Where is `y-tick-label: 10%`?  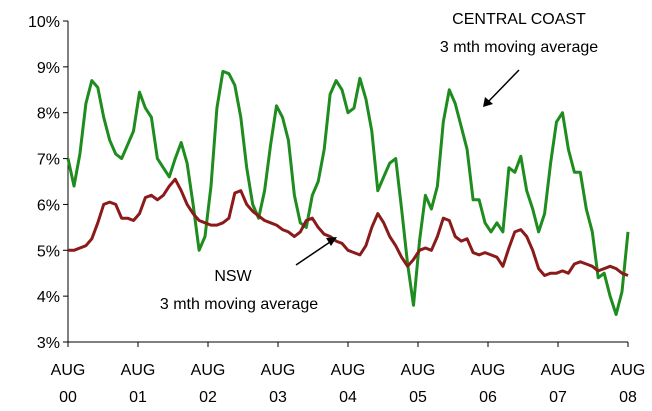 y-tick-label: 10% is located at coordinates (44, 22).